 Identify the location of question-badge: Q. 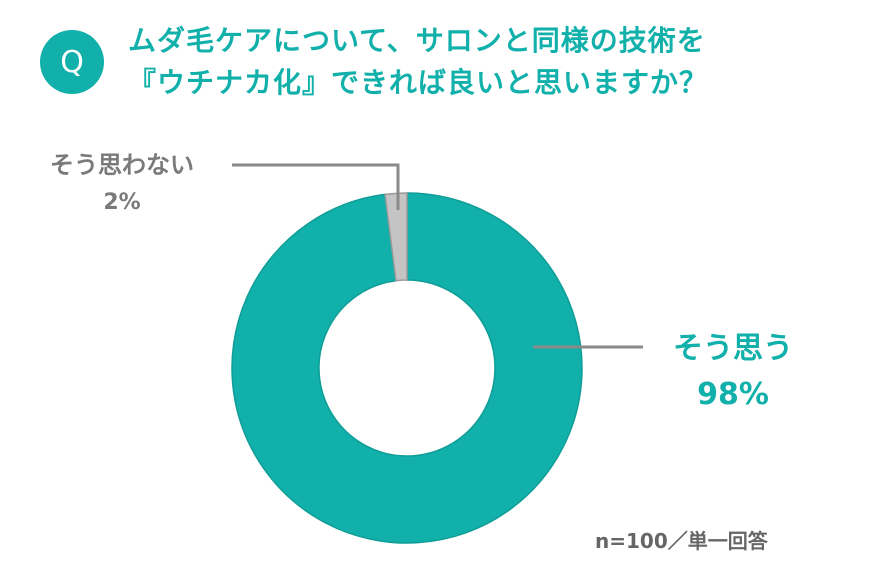
(72, 62).